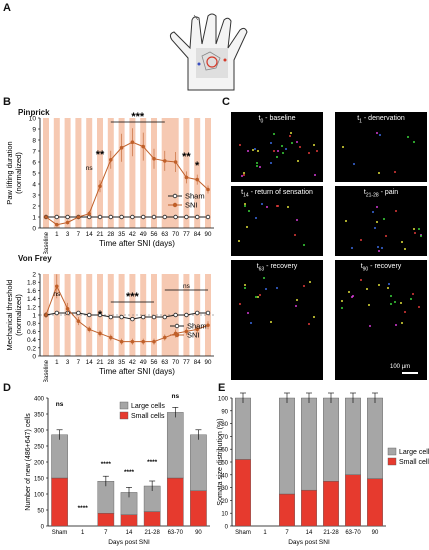  What do you see at coordinates (381, 221) in the screenshot?
I see `microscopy-tile: t21-28 - pain` at bounding box center [381, 221].